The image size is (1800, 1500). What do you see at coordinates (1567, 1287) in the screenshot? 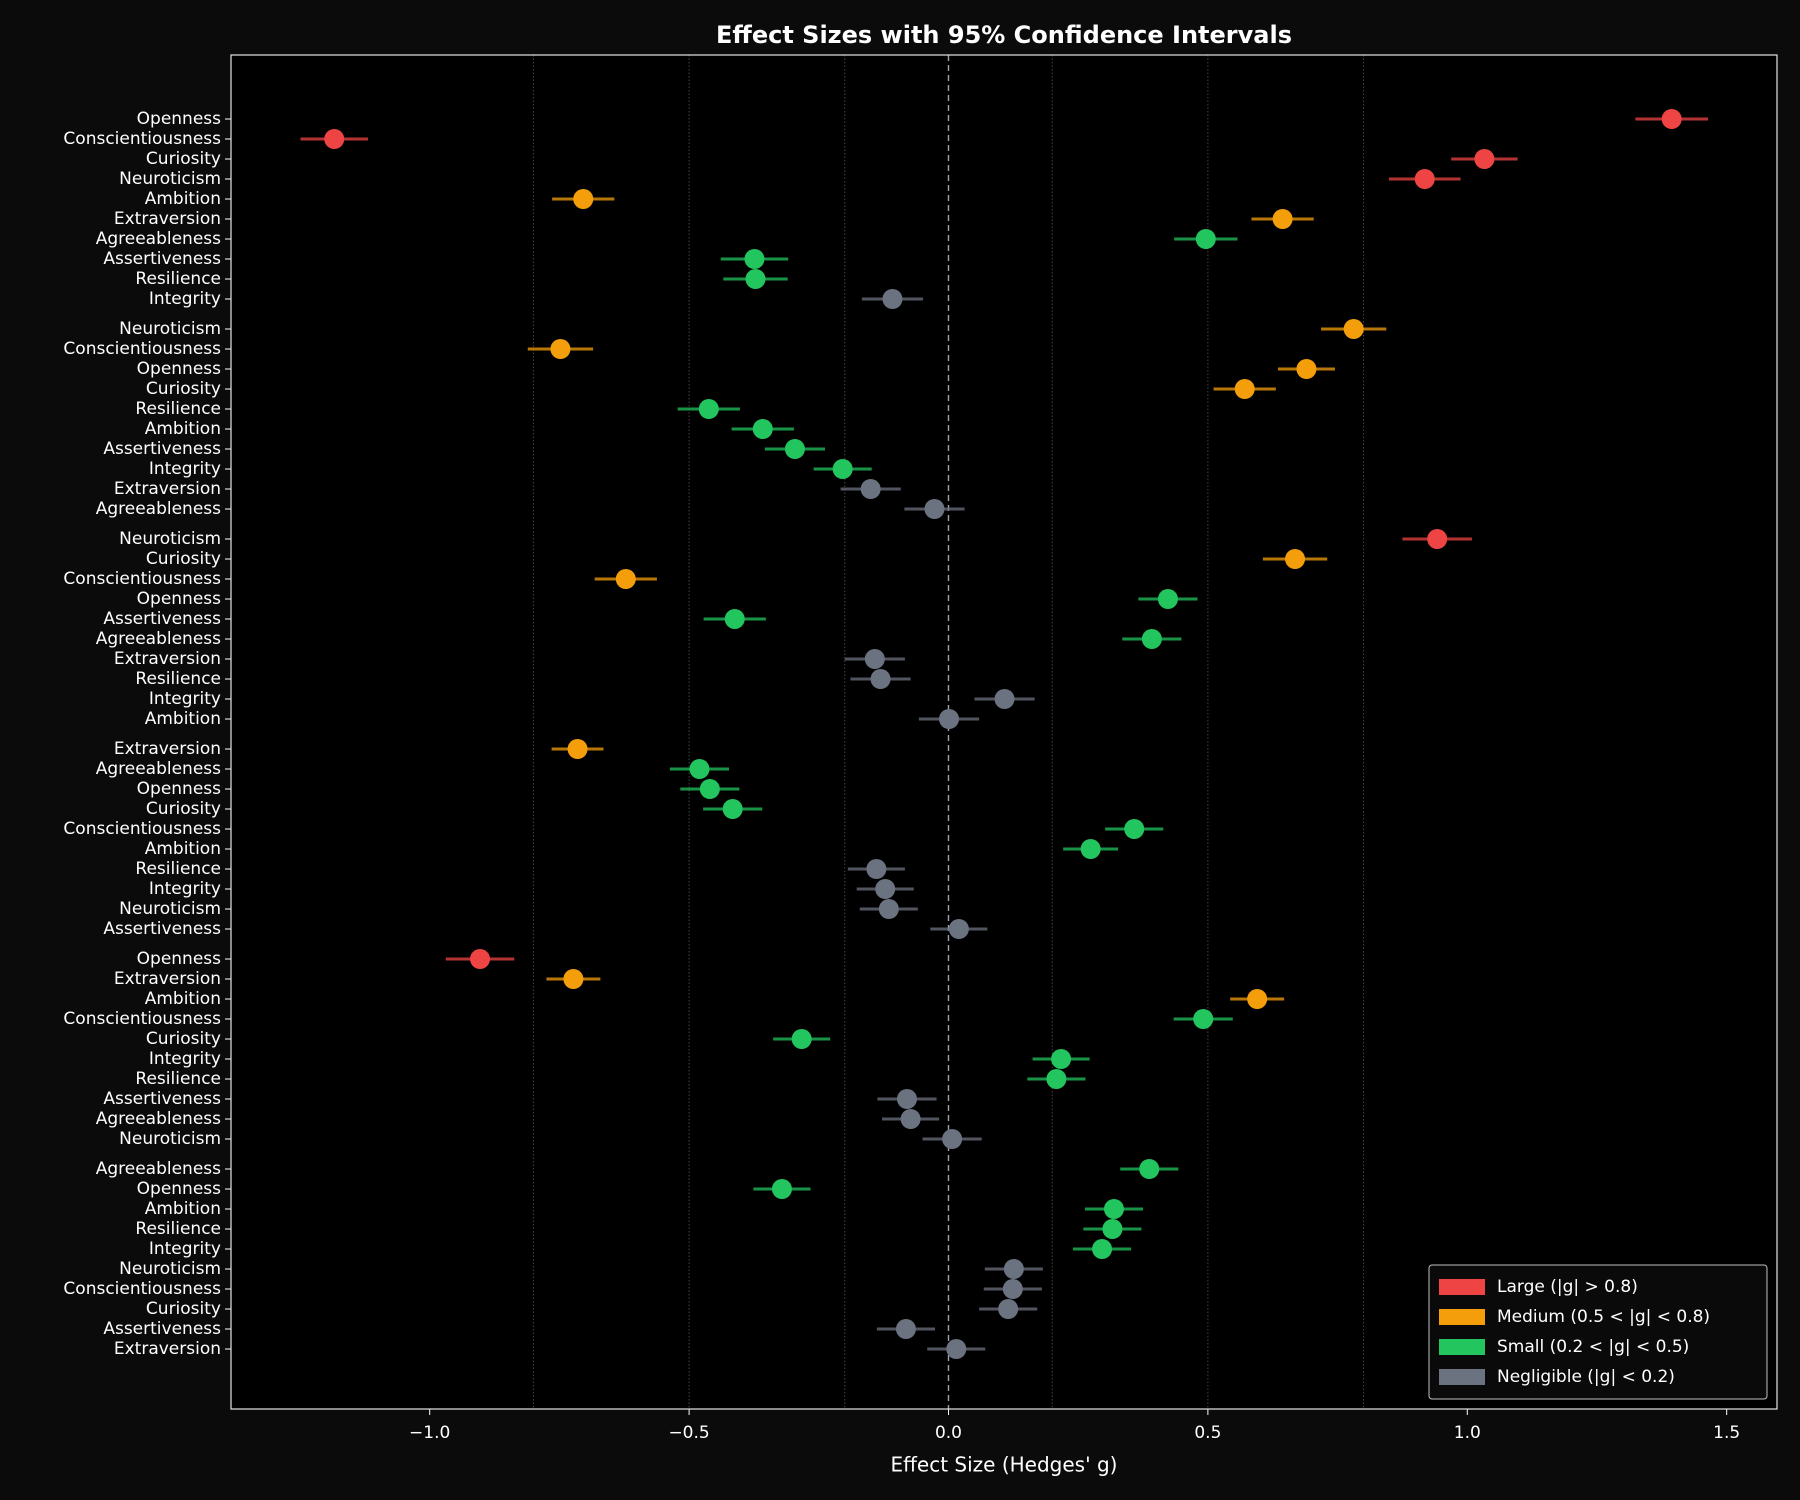
I see `legend-label: Large (|g| > 0.8)` at bounding box center [1567, 1287].